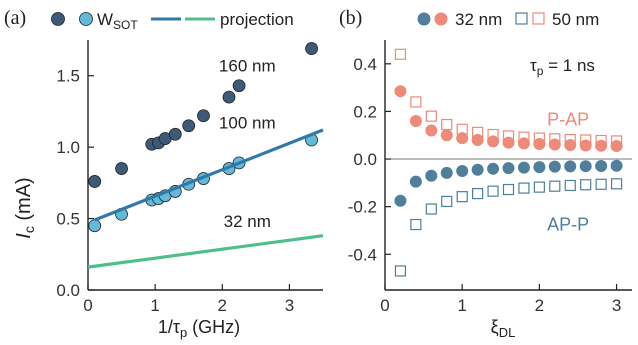  I want to click on legend-b: 32 nm 50 nm, so click(508, 19).